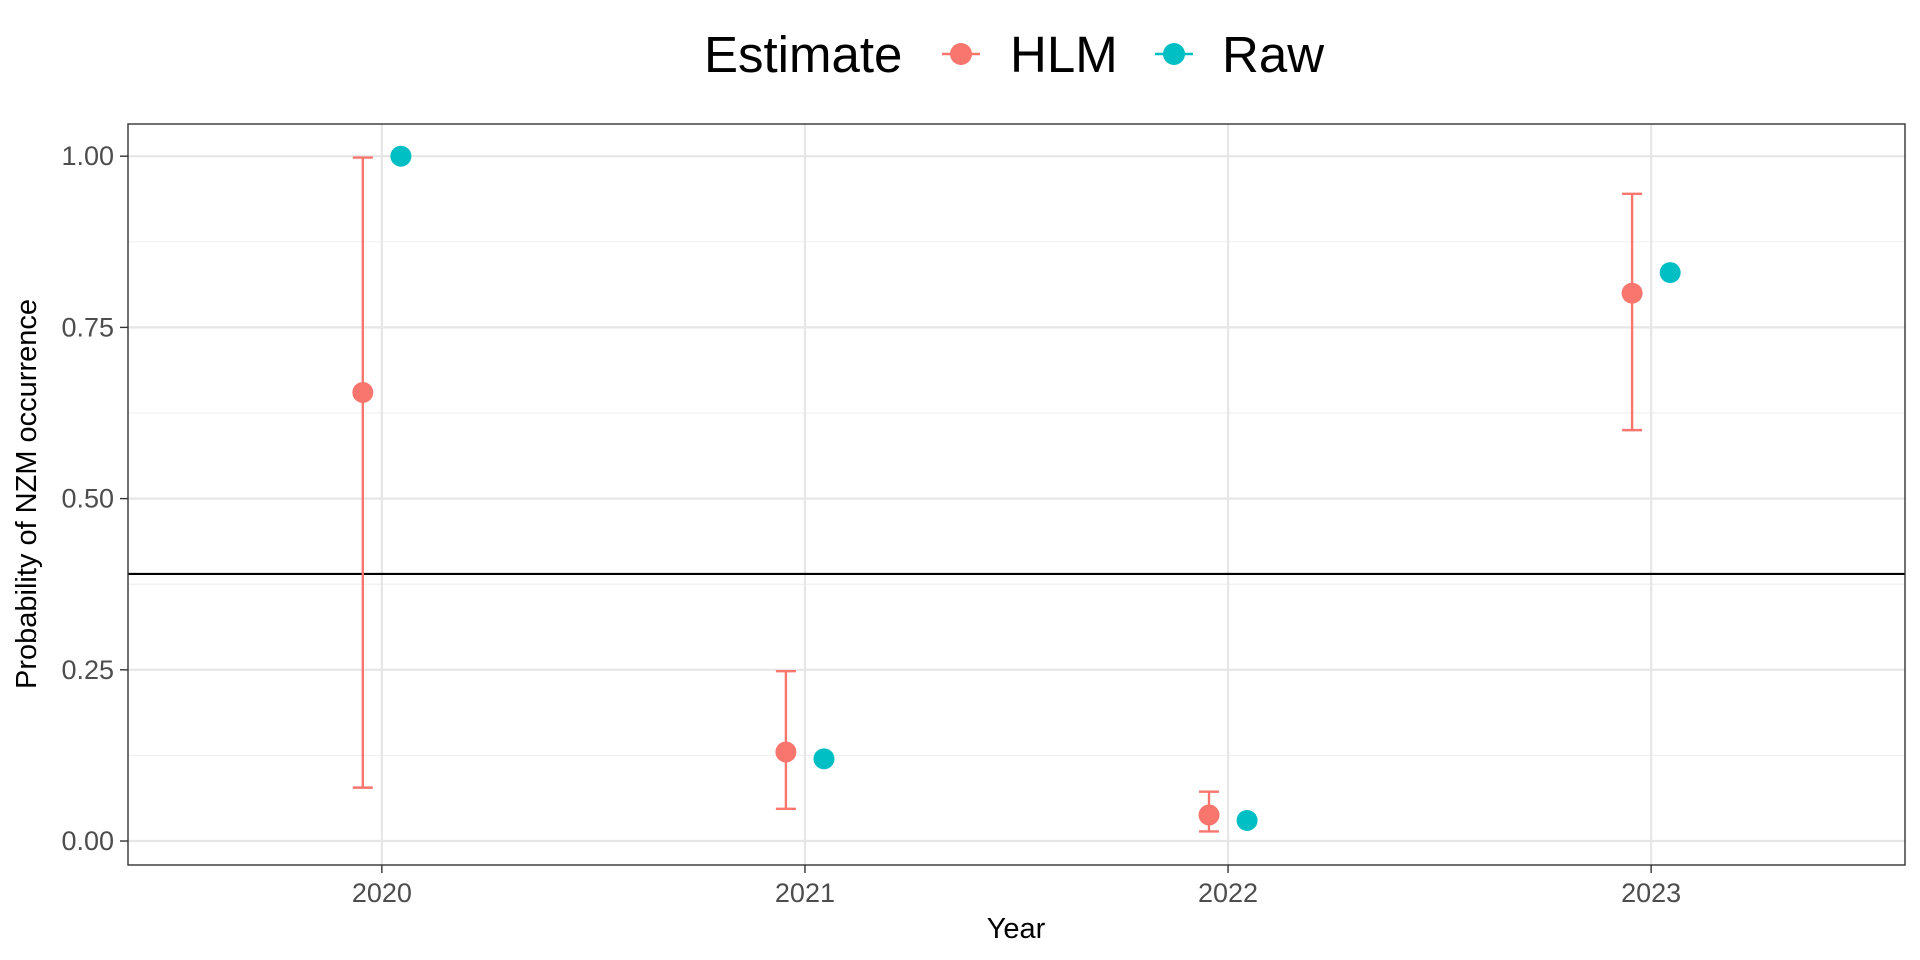  I want to click on legend-label-raw: Raw, so click(1273, 54).